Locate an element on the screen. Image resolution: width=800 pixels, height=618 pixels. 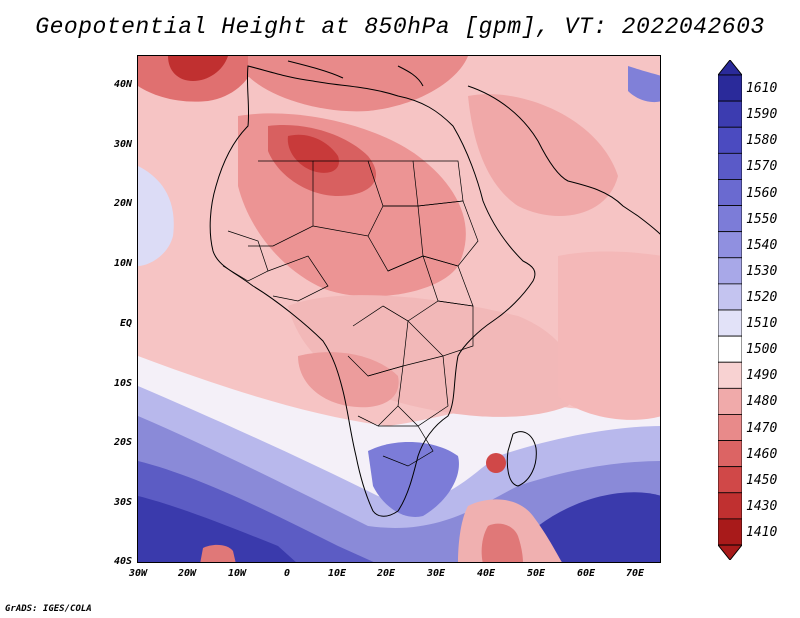
colorbar-label: 1520 is located at coordinates (762, 297).